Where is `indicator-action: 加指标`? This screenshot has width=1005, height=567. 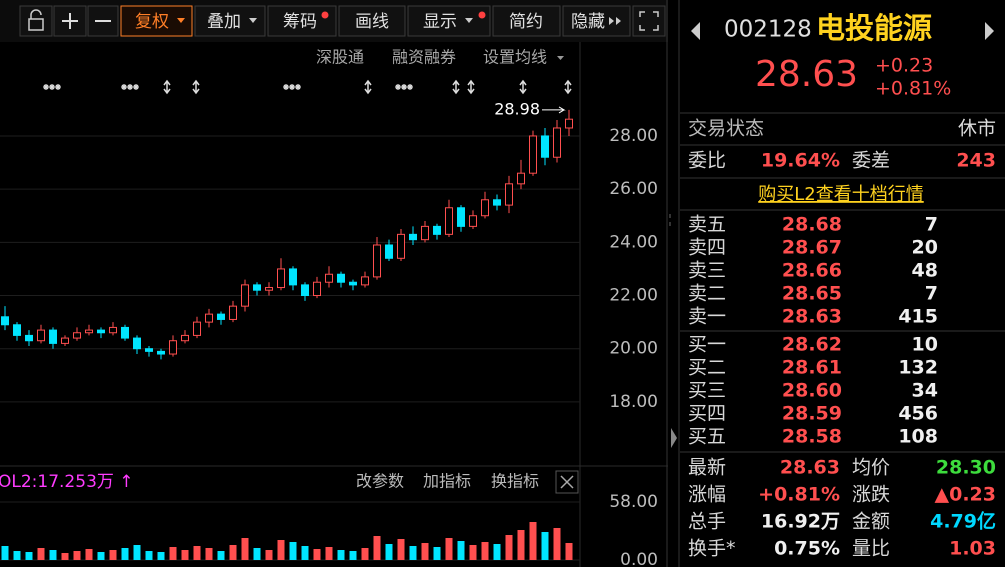
indicator-action: 加指标 is located at coordinates (447, 481).